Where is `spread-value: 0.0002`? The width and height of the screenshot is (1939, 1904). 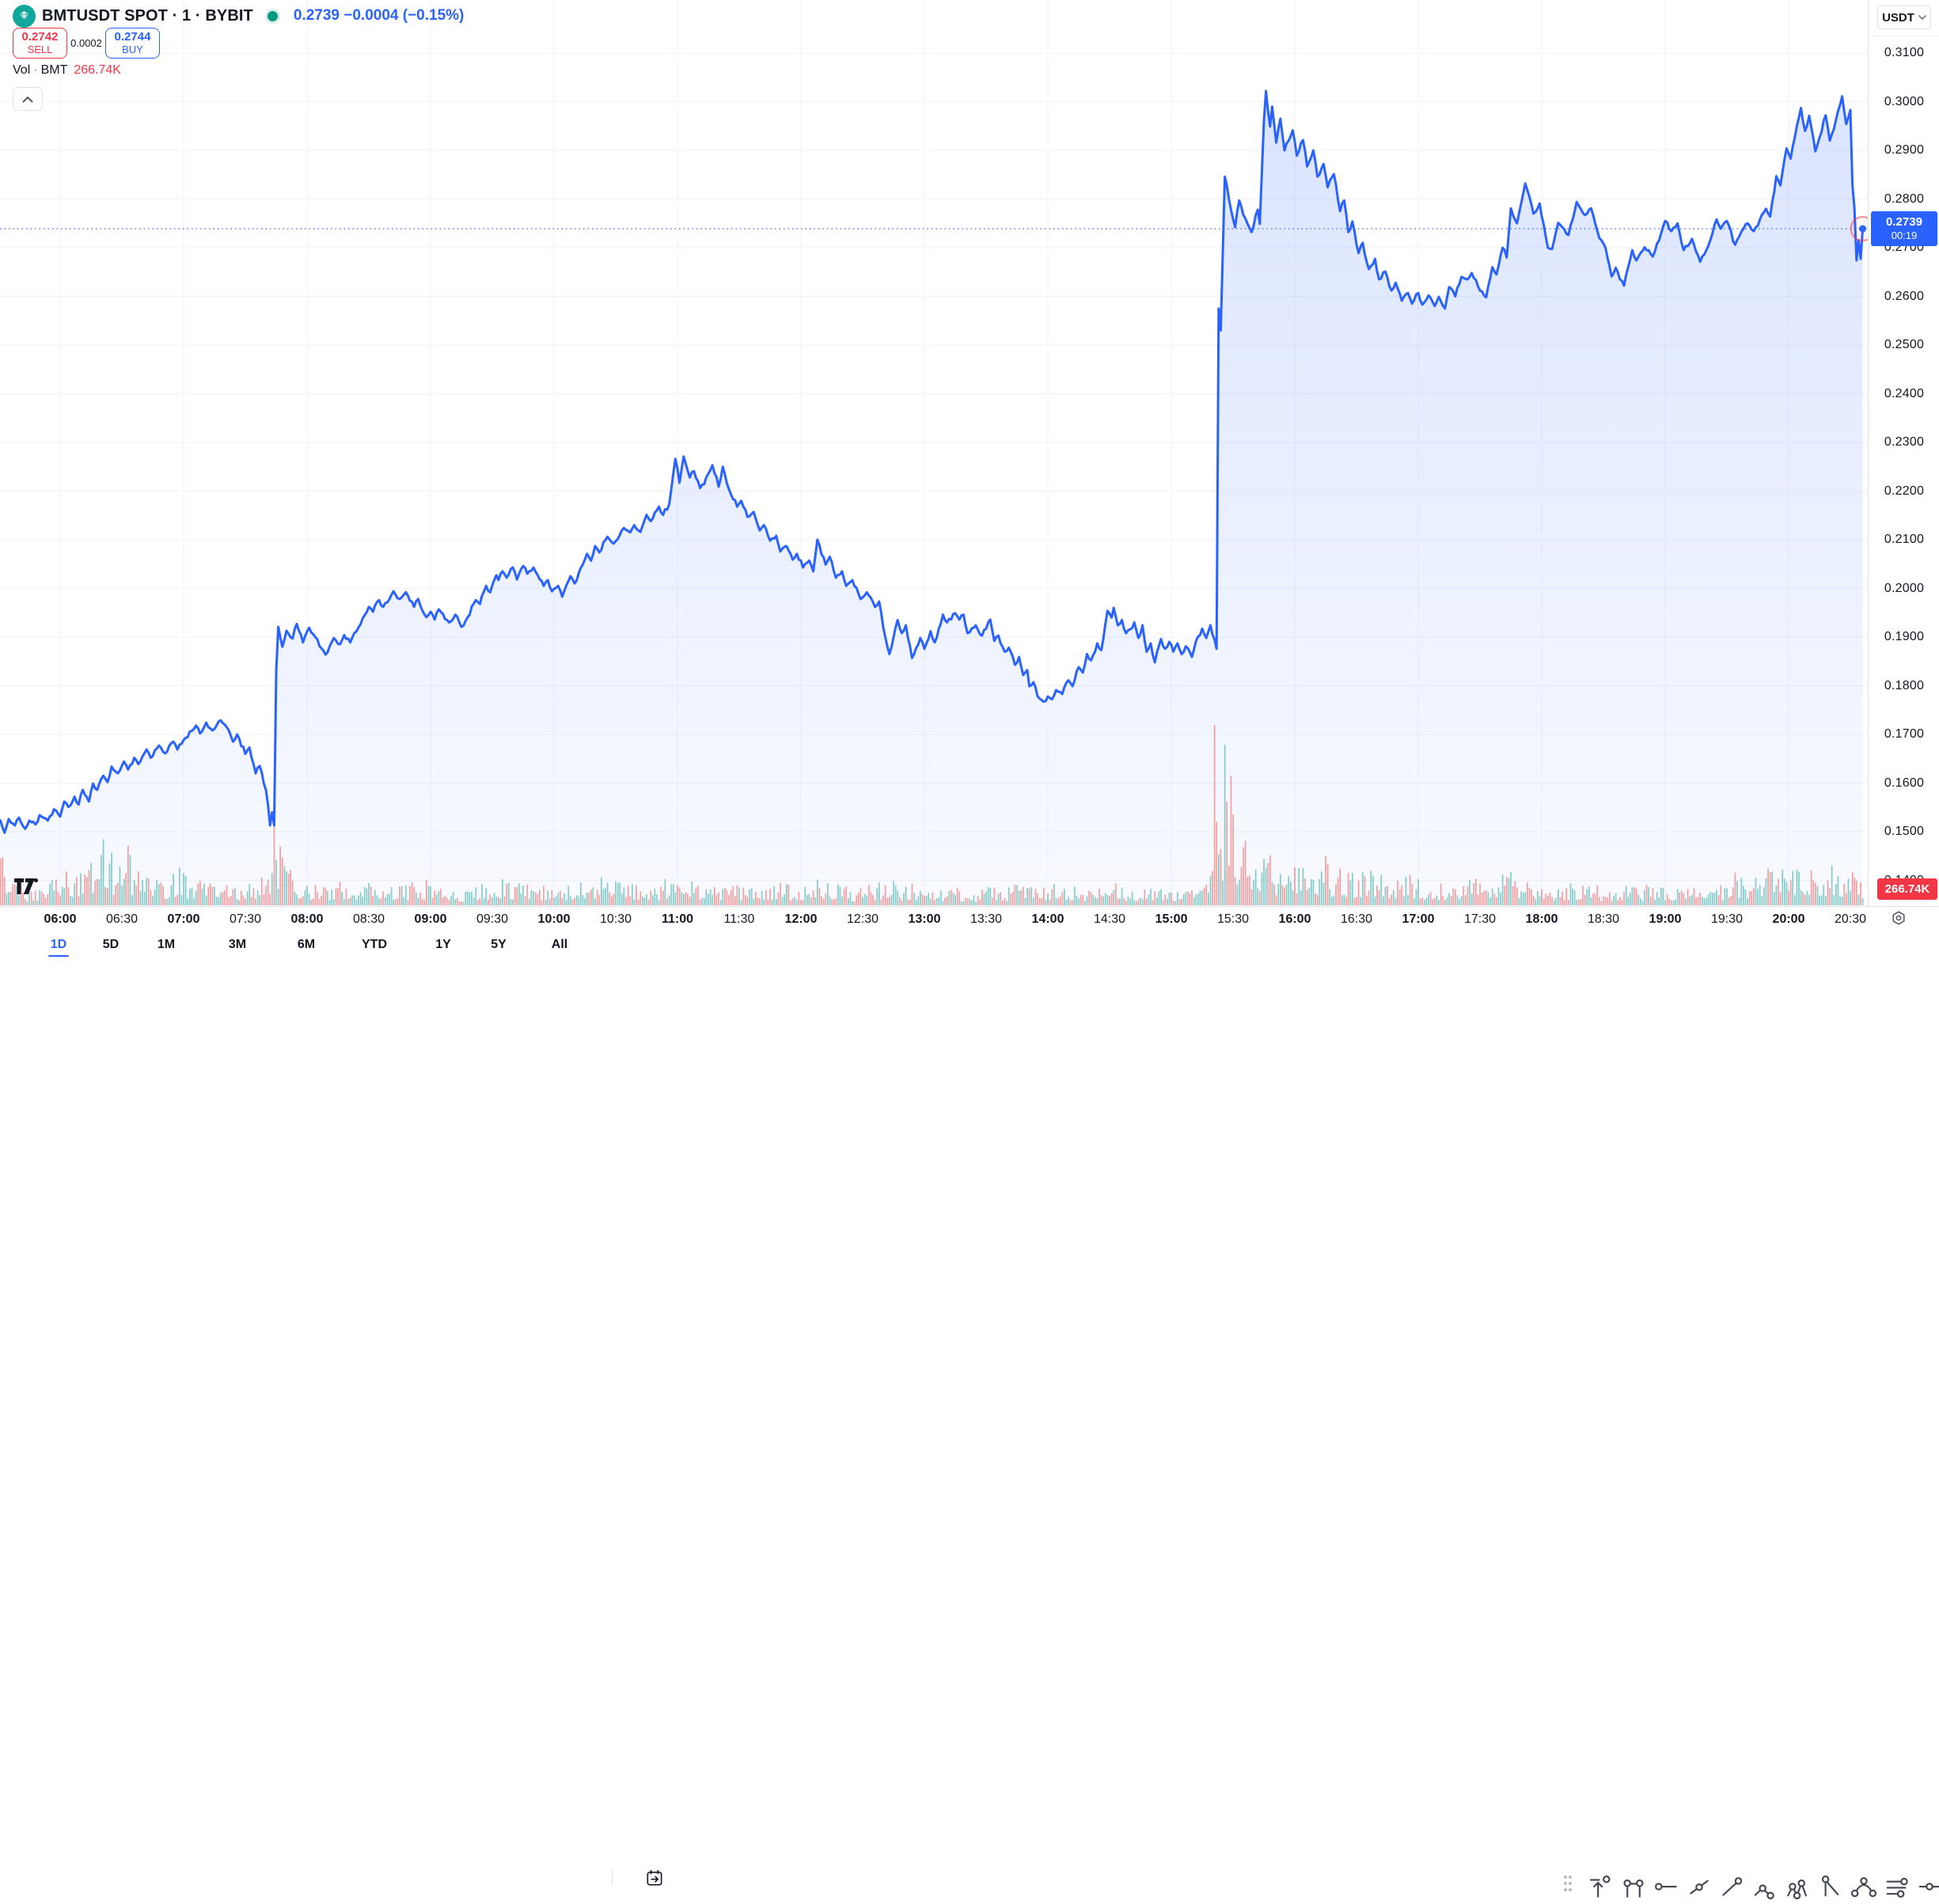 spread-value: 0.0002 is located at coordinates (86, 43).